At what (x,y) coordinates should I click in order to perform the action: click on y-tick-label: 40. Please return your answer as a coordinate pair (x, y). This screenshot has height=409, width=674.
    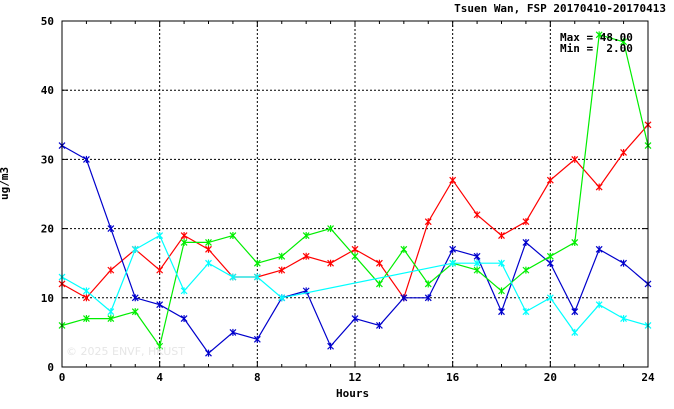
    Looking at the image, I should click on (47, 90).